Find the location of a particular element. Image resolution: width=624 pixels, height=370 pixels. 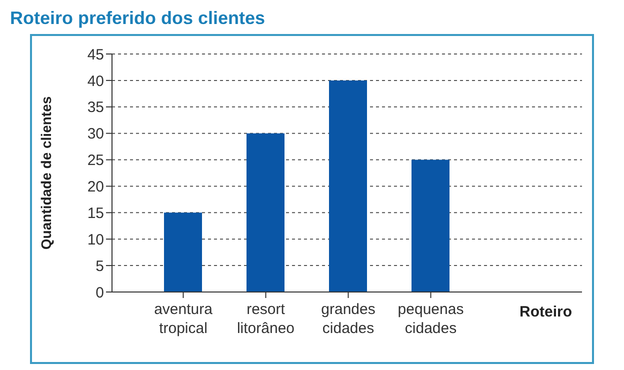

x-tick-label: pequenas cidades is located at coordinates (431, 319).